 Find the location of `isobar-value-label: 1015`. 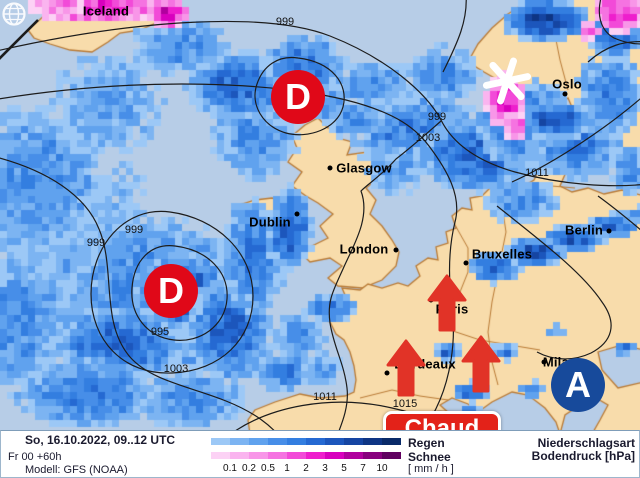

isobar-value-label: 1015 is located at coordinates (405, 404).